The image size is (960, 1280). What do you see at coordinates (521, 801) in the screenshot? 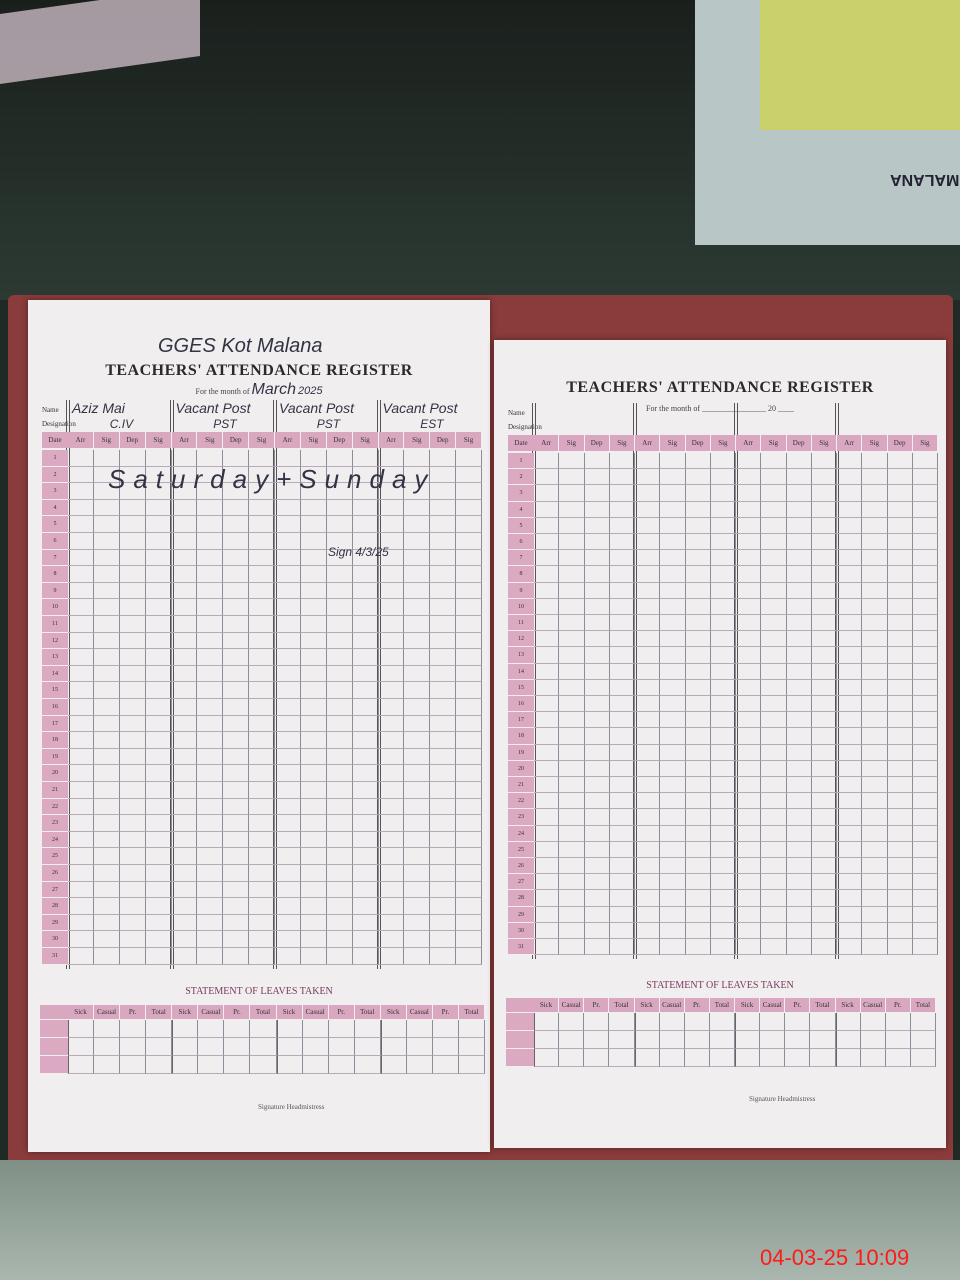
I see `date-cell: 22` at bounding box center [521, 801].